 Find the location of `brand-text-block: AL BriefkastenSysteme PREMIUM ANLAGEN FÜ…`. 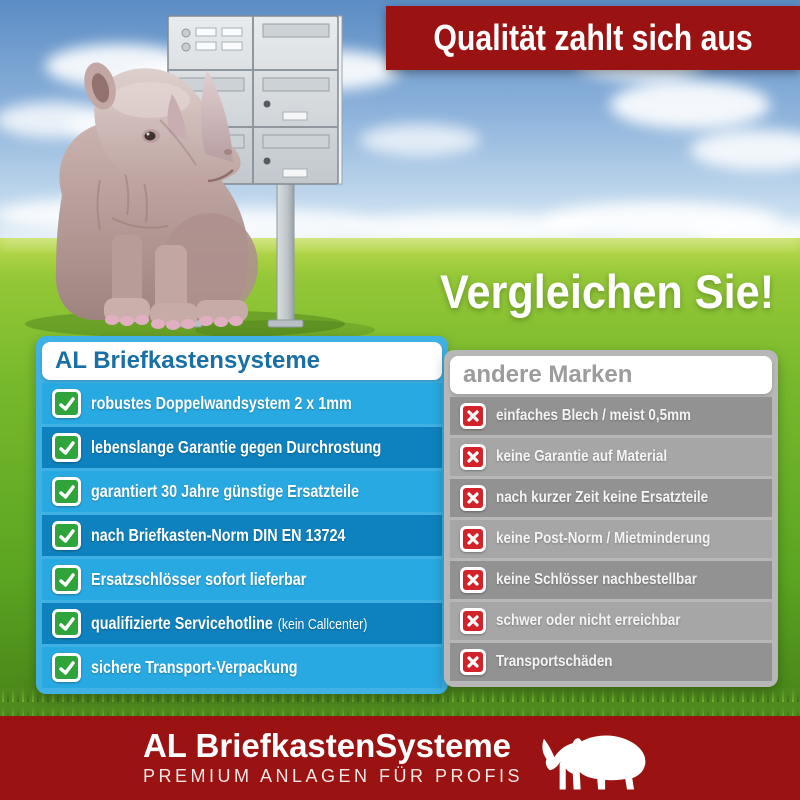

brand-text-block: AL BriefkastenSysteme PREMIUM ANLAGEN FÜ… is located at coordinates (333, 757).